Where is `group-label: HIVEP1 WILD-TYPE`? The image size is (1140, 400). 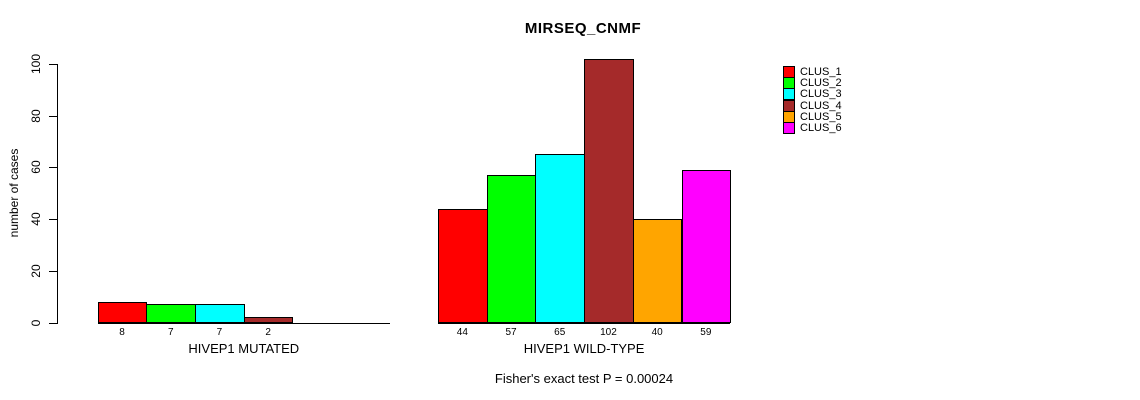 group-label: HIVEP1 WILD-TYPE is located at coordinates (584, 348).